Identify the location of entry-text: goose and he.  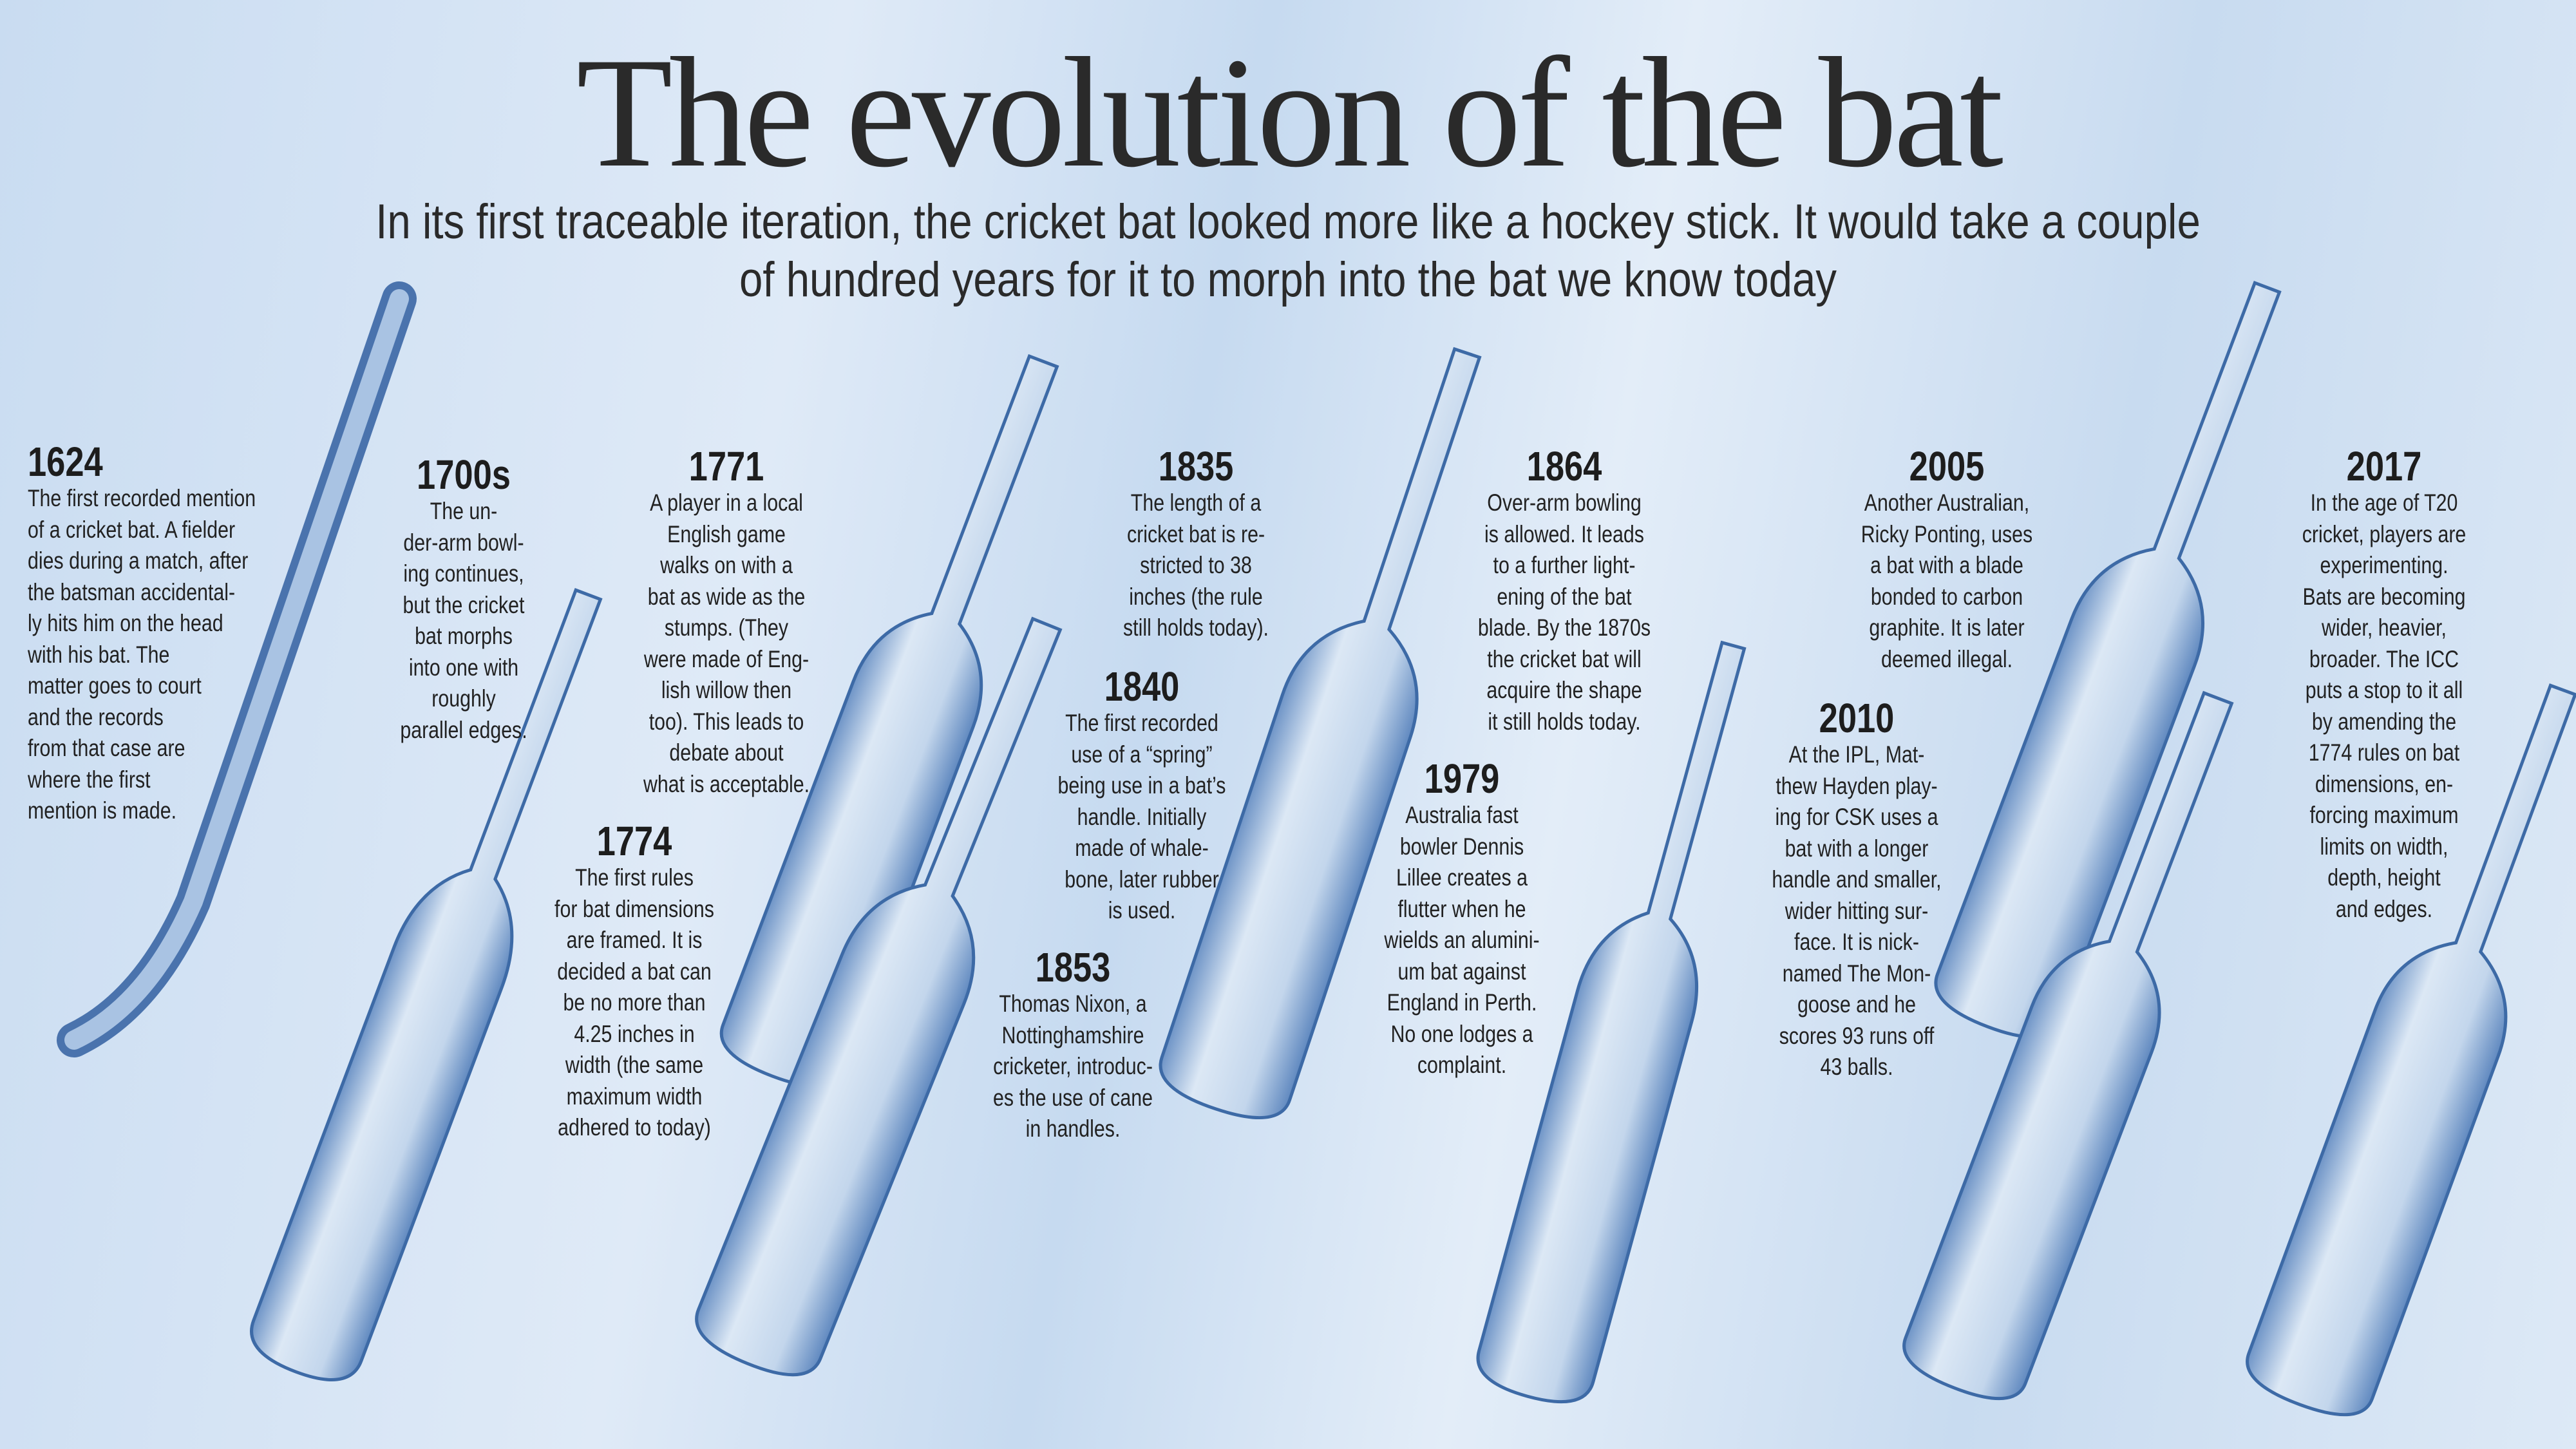
(1857, 1005).